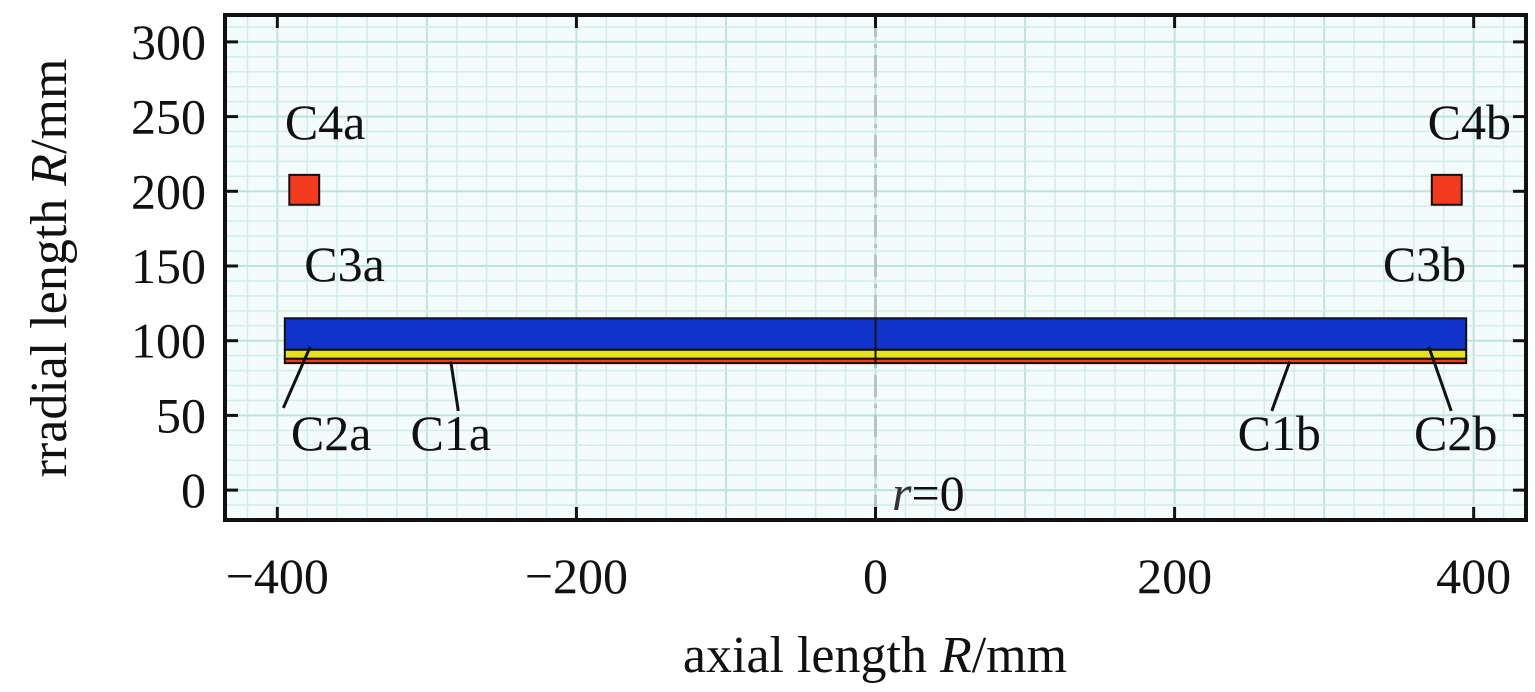  I want to click on x-tick-label: 400, so click(1473, 576).